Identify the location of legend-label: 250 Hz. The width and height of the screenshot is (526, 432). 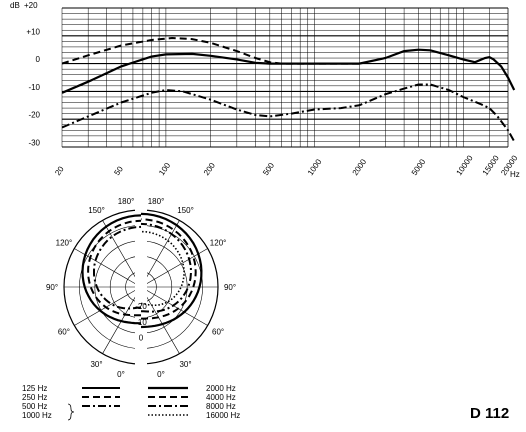
(34, 397).